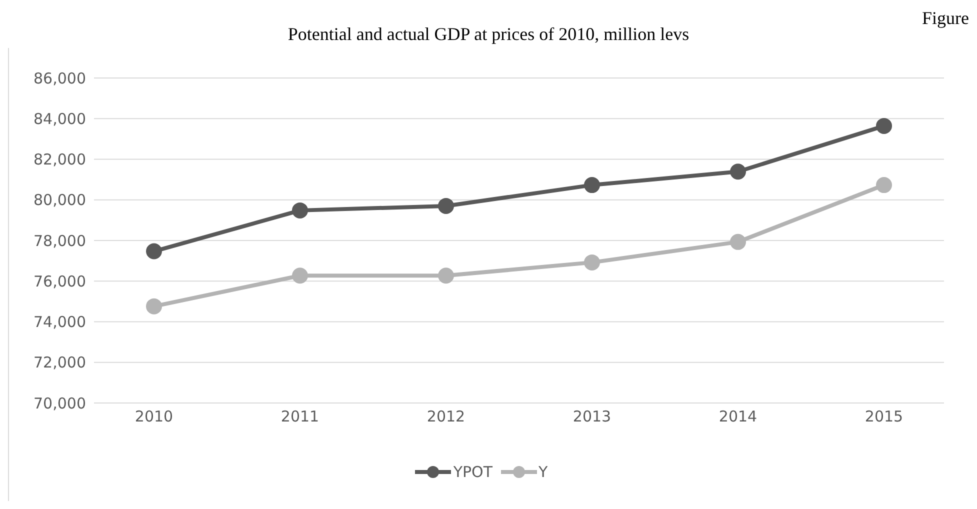 The height and width of the screenshot is (509, 977). Describe the element at coordinates (543, 472) in the screenshot. I see `legend-label: Y` at that location.